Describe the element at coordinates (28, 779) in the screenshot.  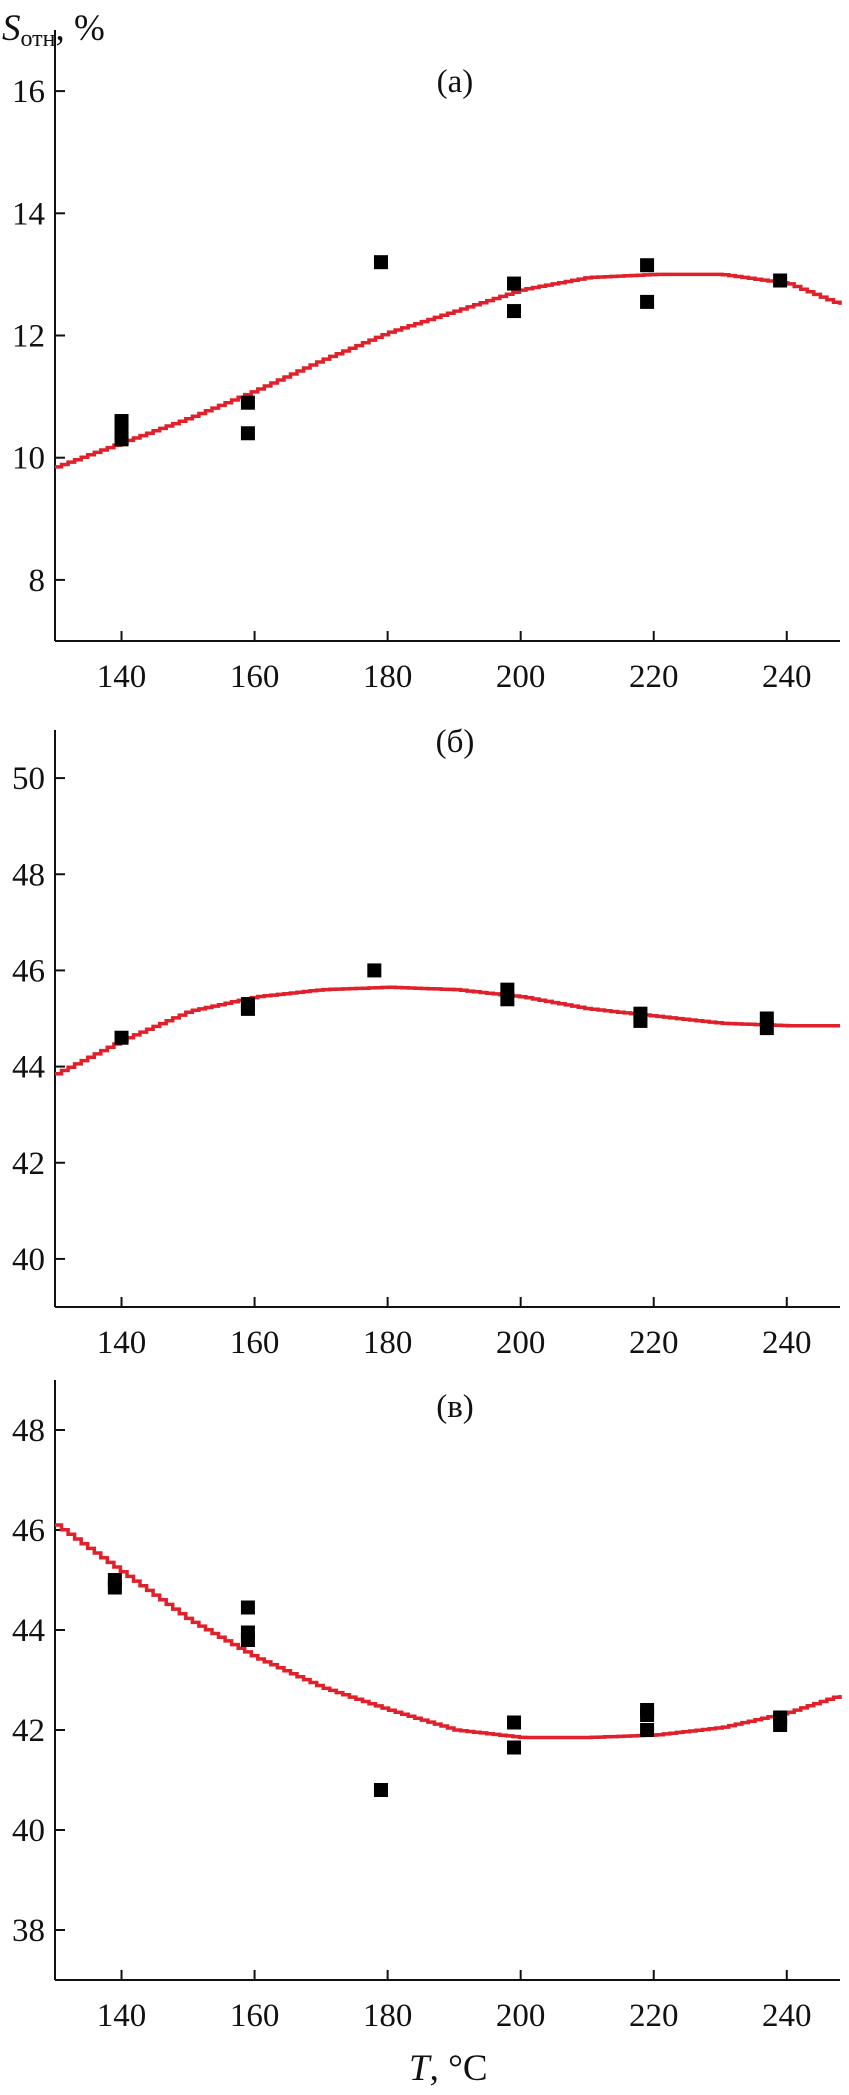
I see `y-tick-label: 50` at that location.